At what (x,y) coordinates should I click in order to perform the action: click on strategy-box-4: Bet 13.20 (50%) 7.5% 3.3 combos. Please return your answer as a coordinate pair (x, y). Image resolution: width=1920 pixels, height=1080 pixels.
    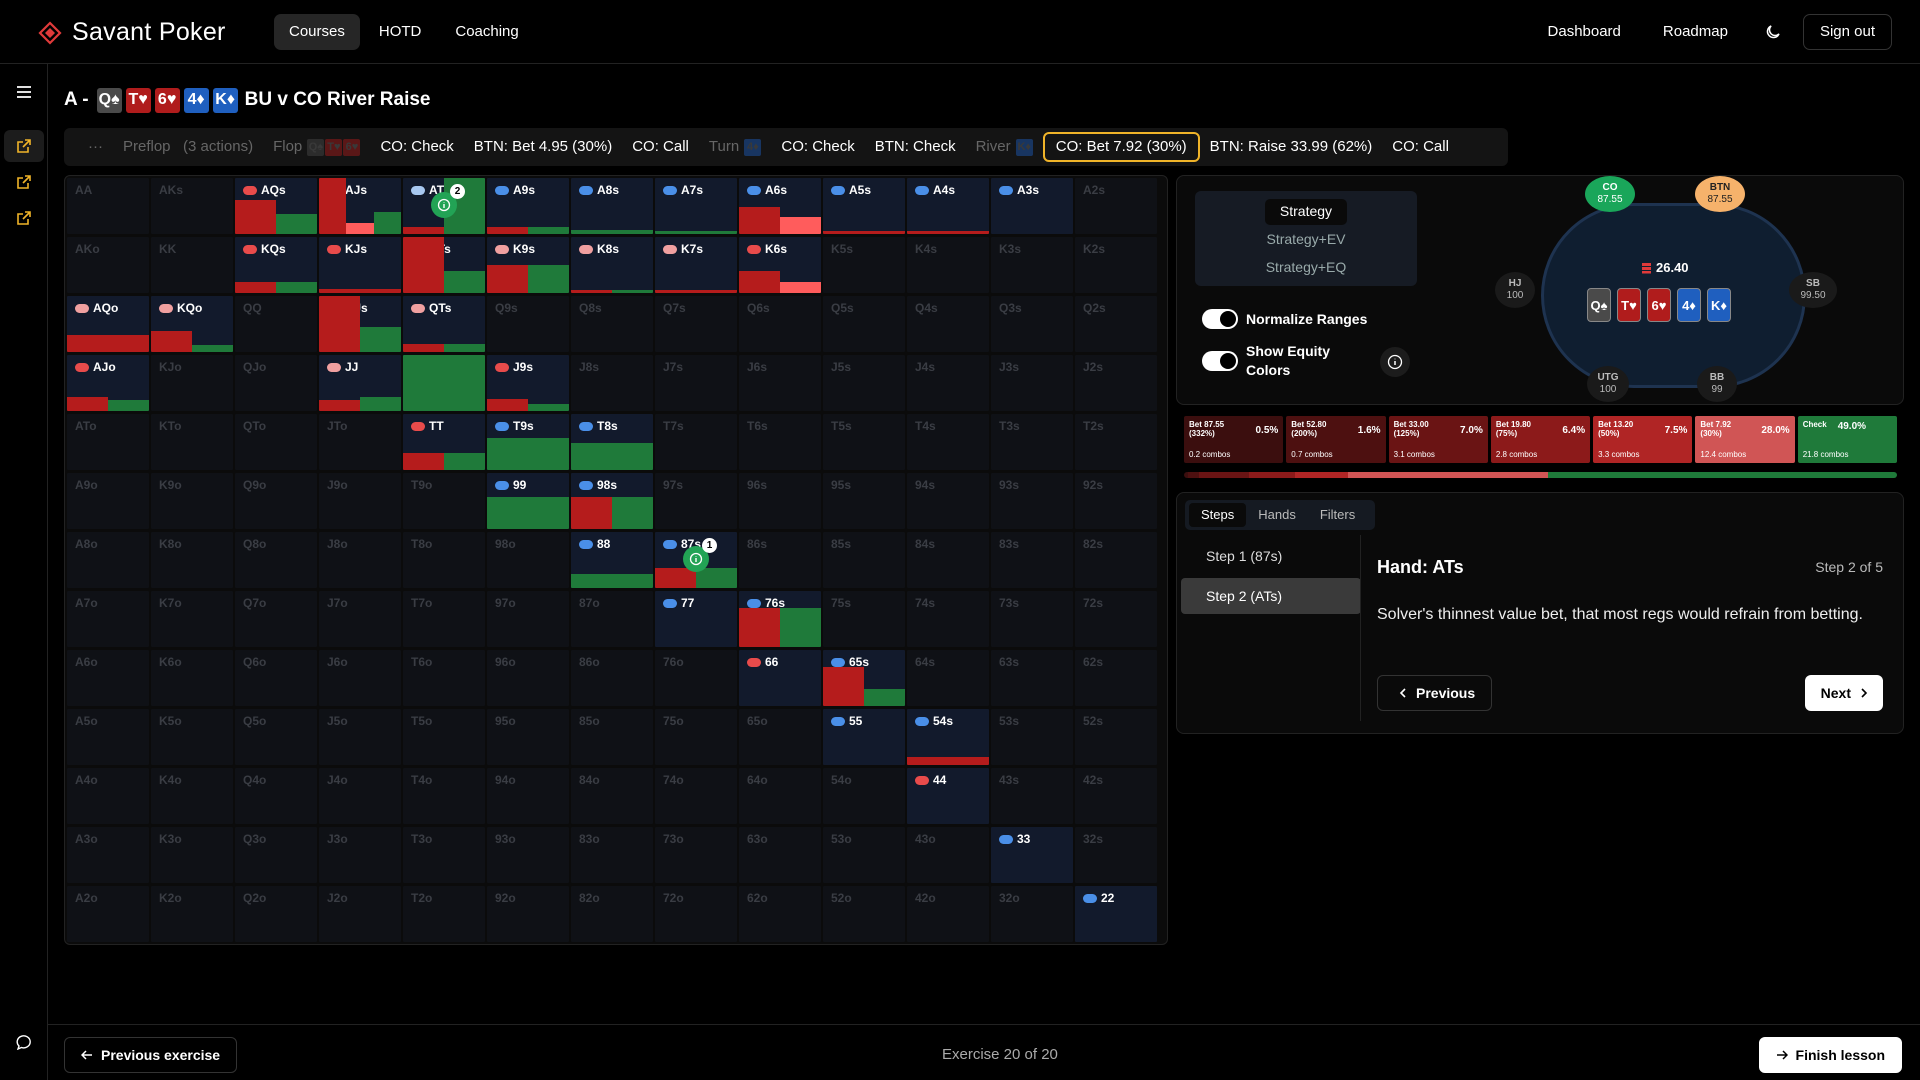
    Looking at the image, I should click on (1643, 439).